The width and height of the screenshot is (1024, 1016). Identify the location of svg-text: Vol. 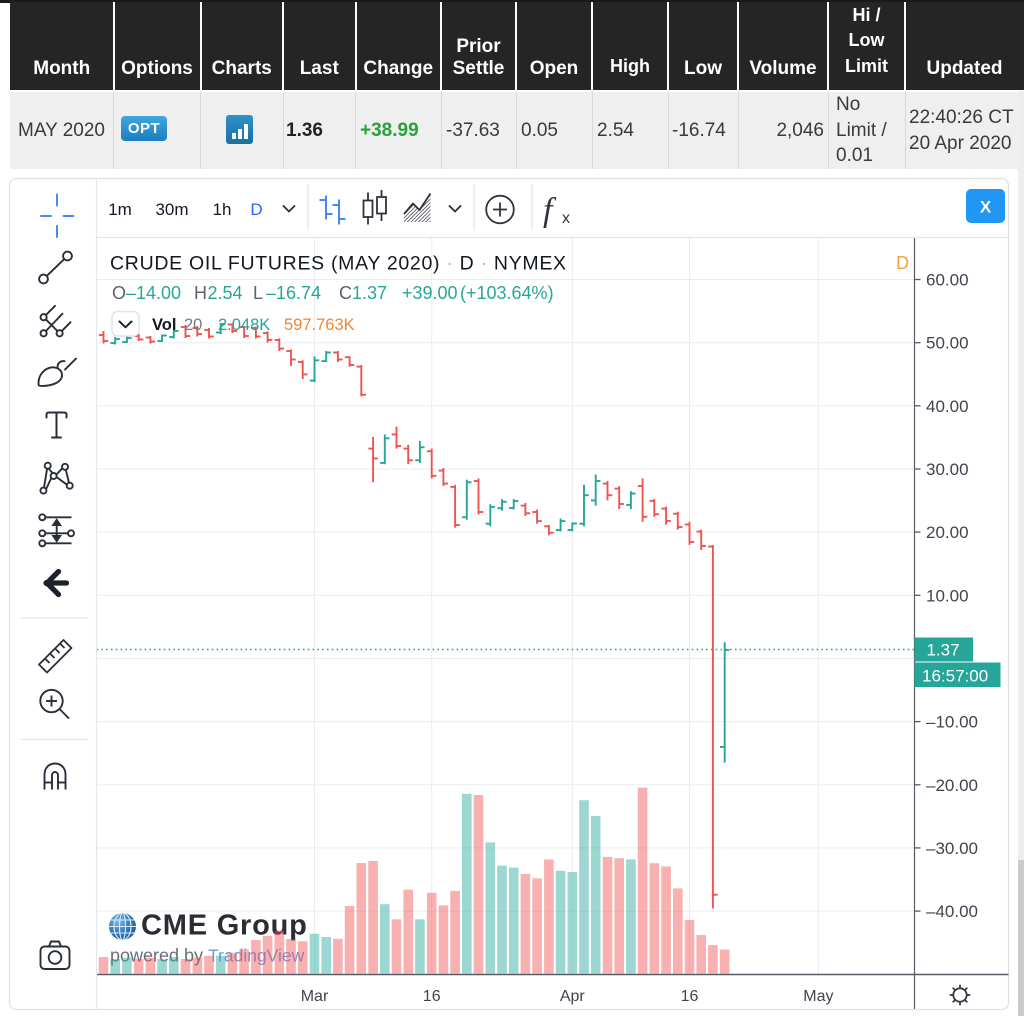
(164, 325).